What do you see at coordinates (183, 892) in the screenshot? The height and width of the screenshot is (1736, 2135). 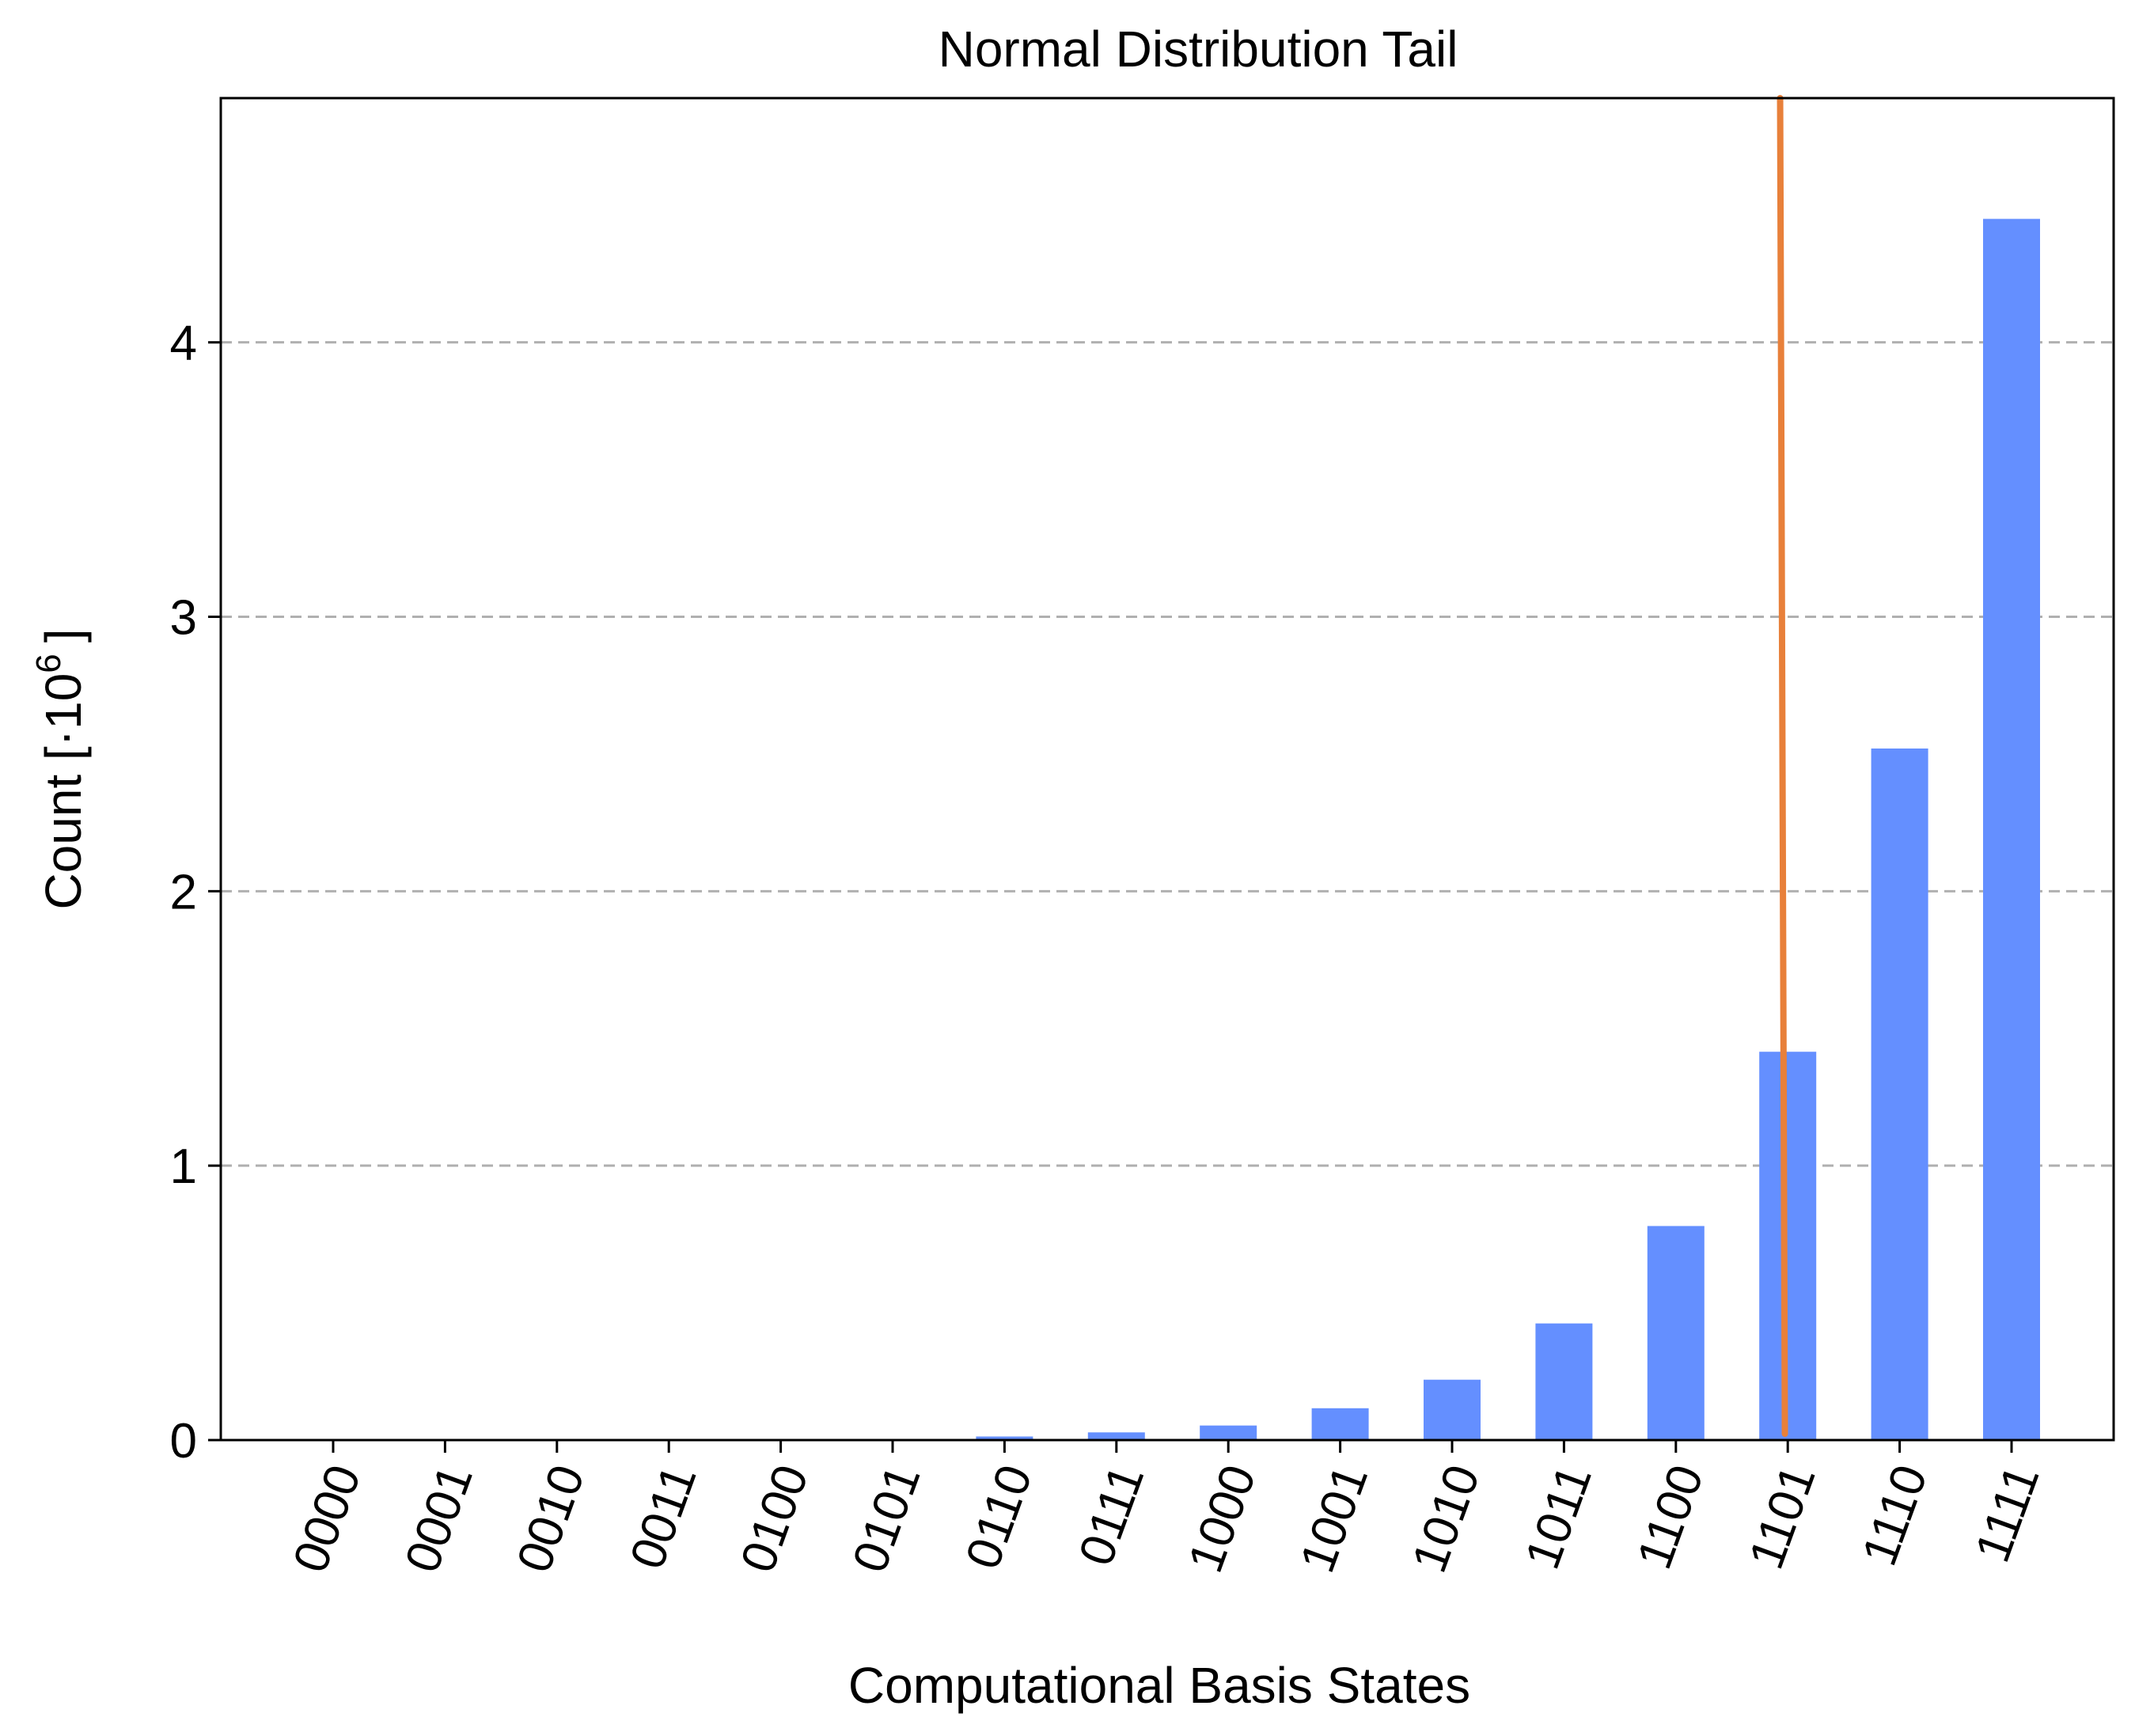 I see `y-tick-label-2: 2` at bounding box center [183, 892].